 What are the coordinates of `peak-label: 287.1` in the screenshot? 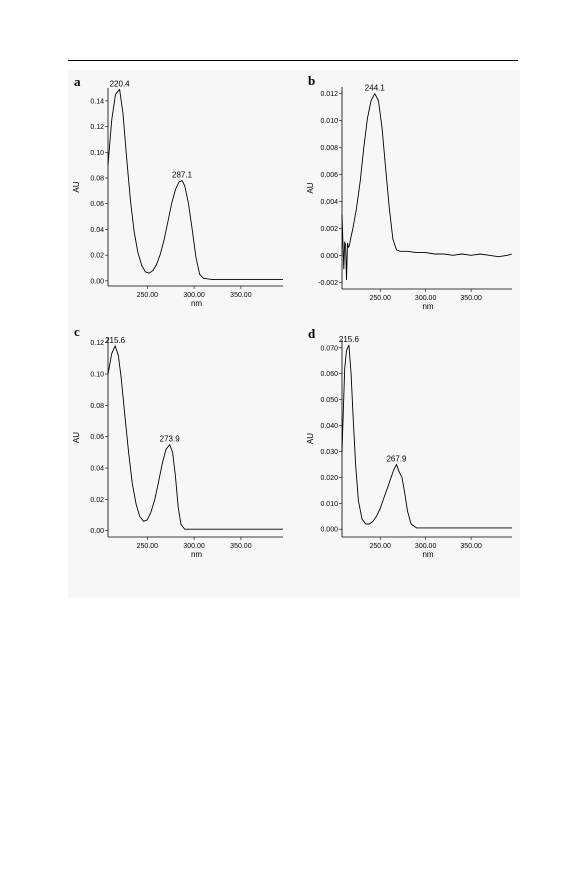 It's located at (182, 175).